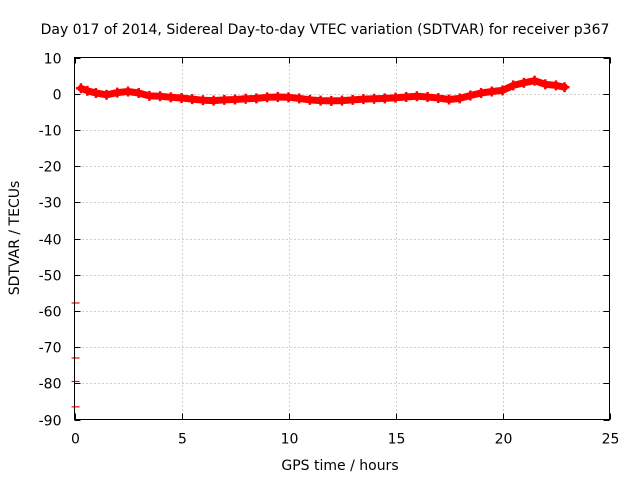 The height and width of the screenshot is (480, 640). I want to click on x-tick-label: 15, so click(397, 440).